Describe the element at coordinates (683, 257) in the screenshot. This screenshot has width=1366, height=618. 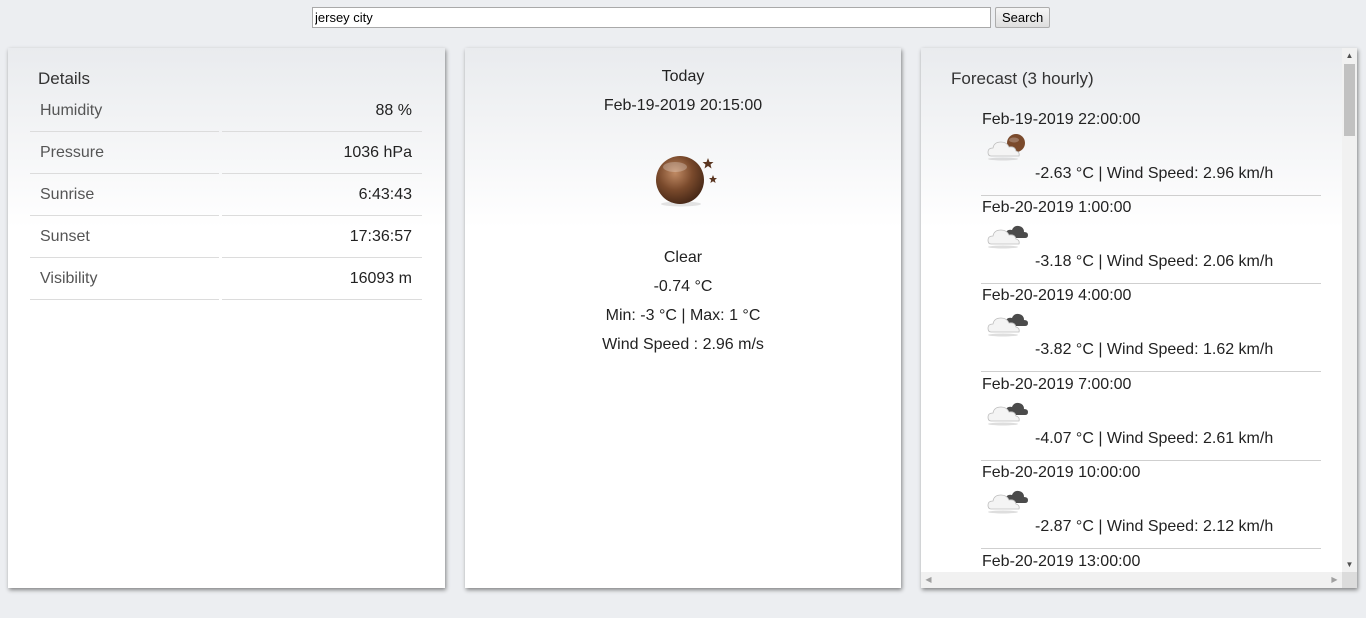
I see `today-condition: Clear` at that location.